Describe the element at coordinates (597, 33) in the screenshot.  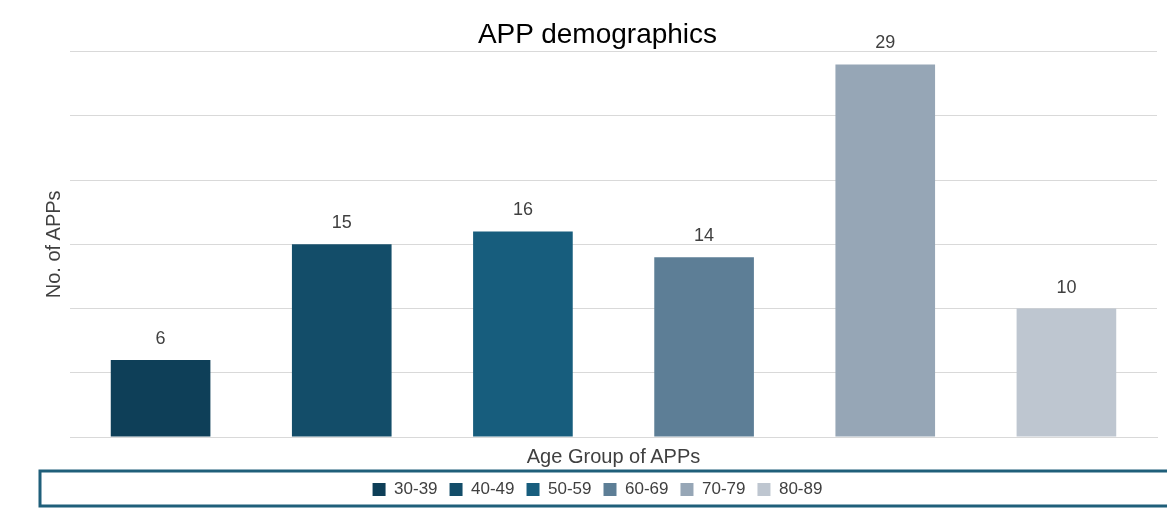
I see `chart-title: APP demographics` at that location.